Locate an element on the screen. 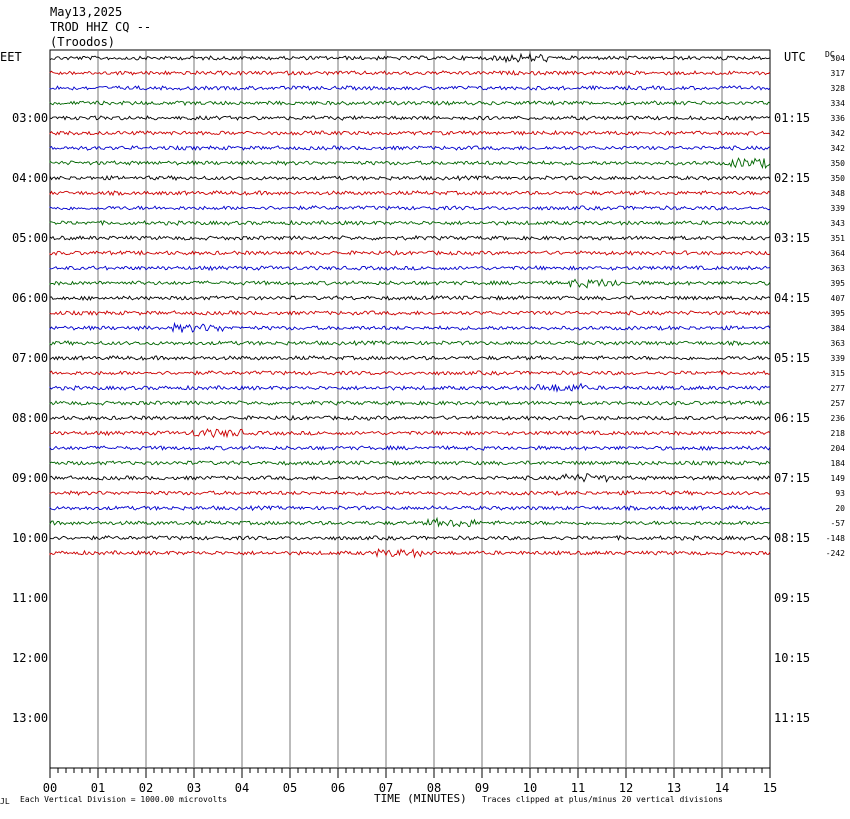  left-hour-label: 07:00 is located at coordinates (30, 358).